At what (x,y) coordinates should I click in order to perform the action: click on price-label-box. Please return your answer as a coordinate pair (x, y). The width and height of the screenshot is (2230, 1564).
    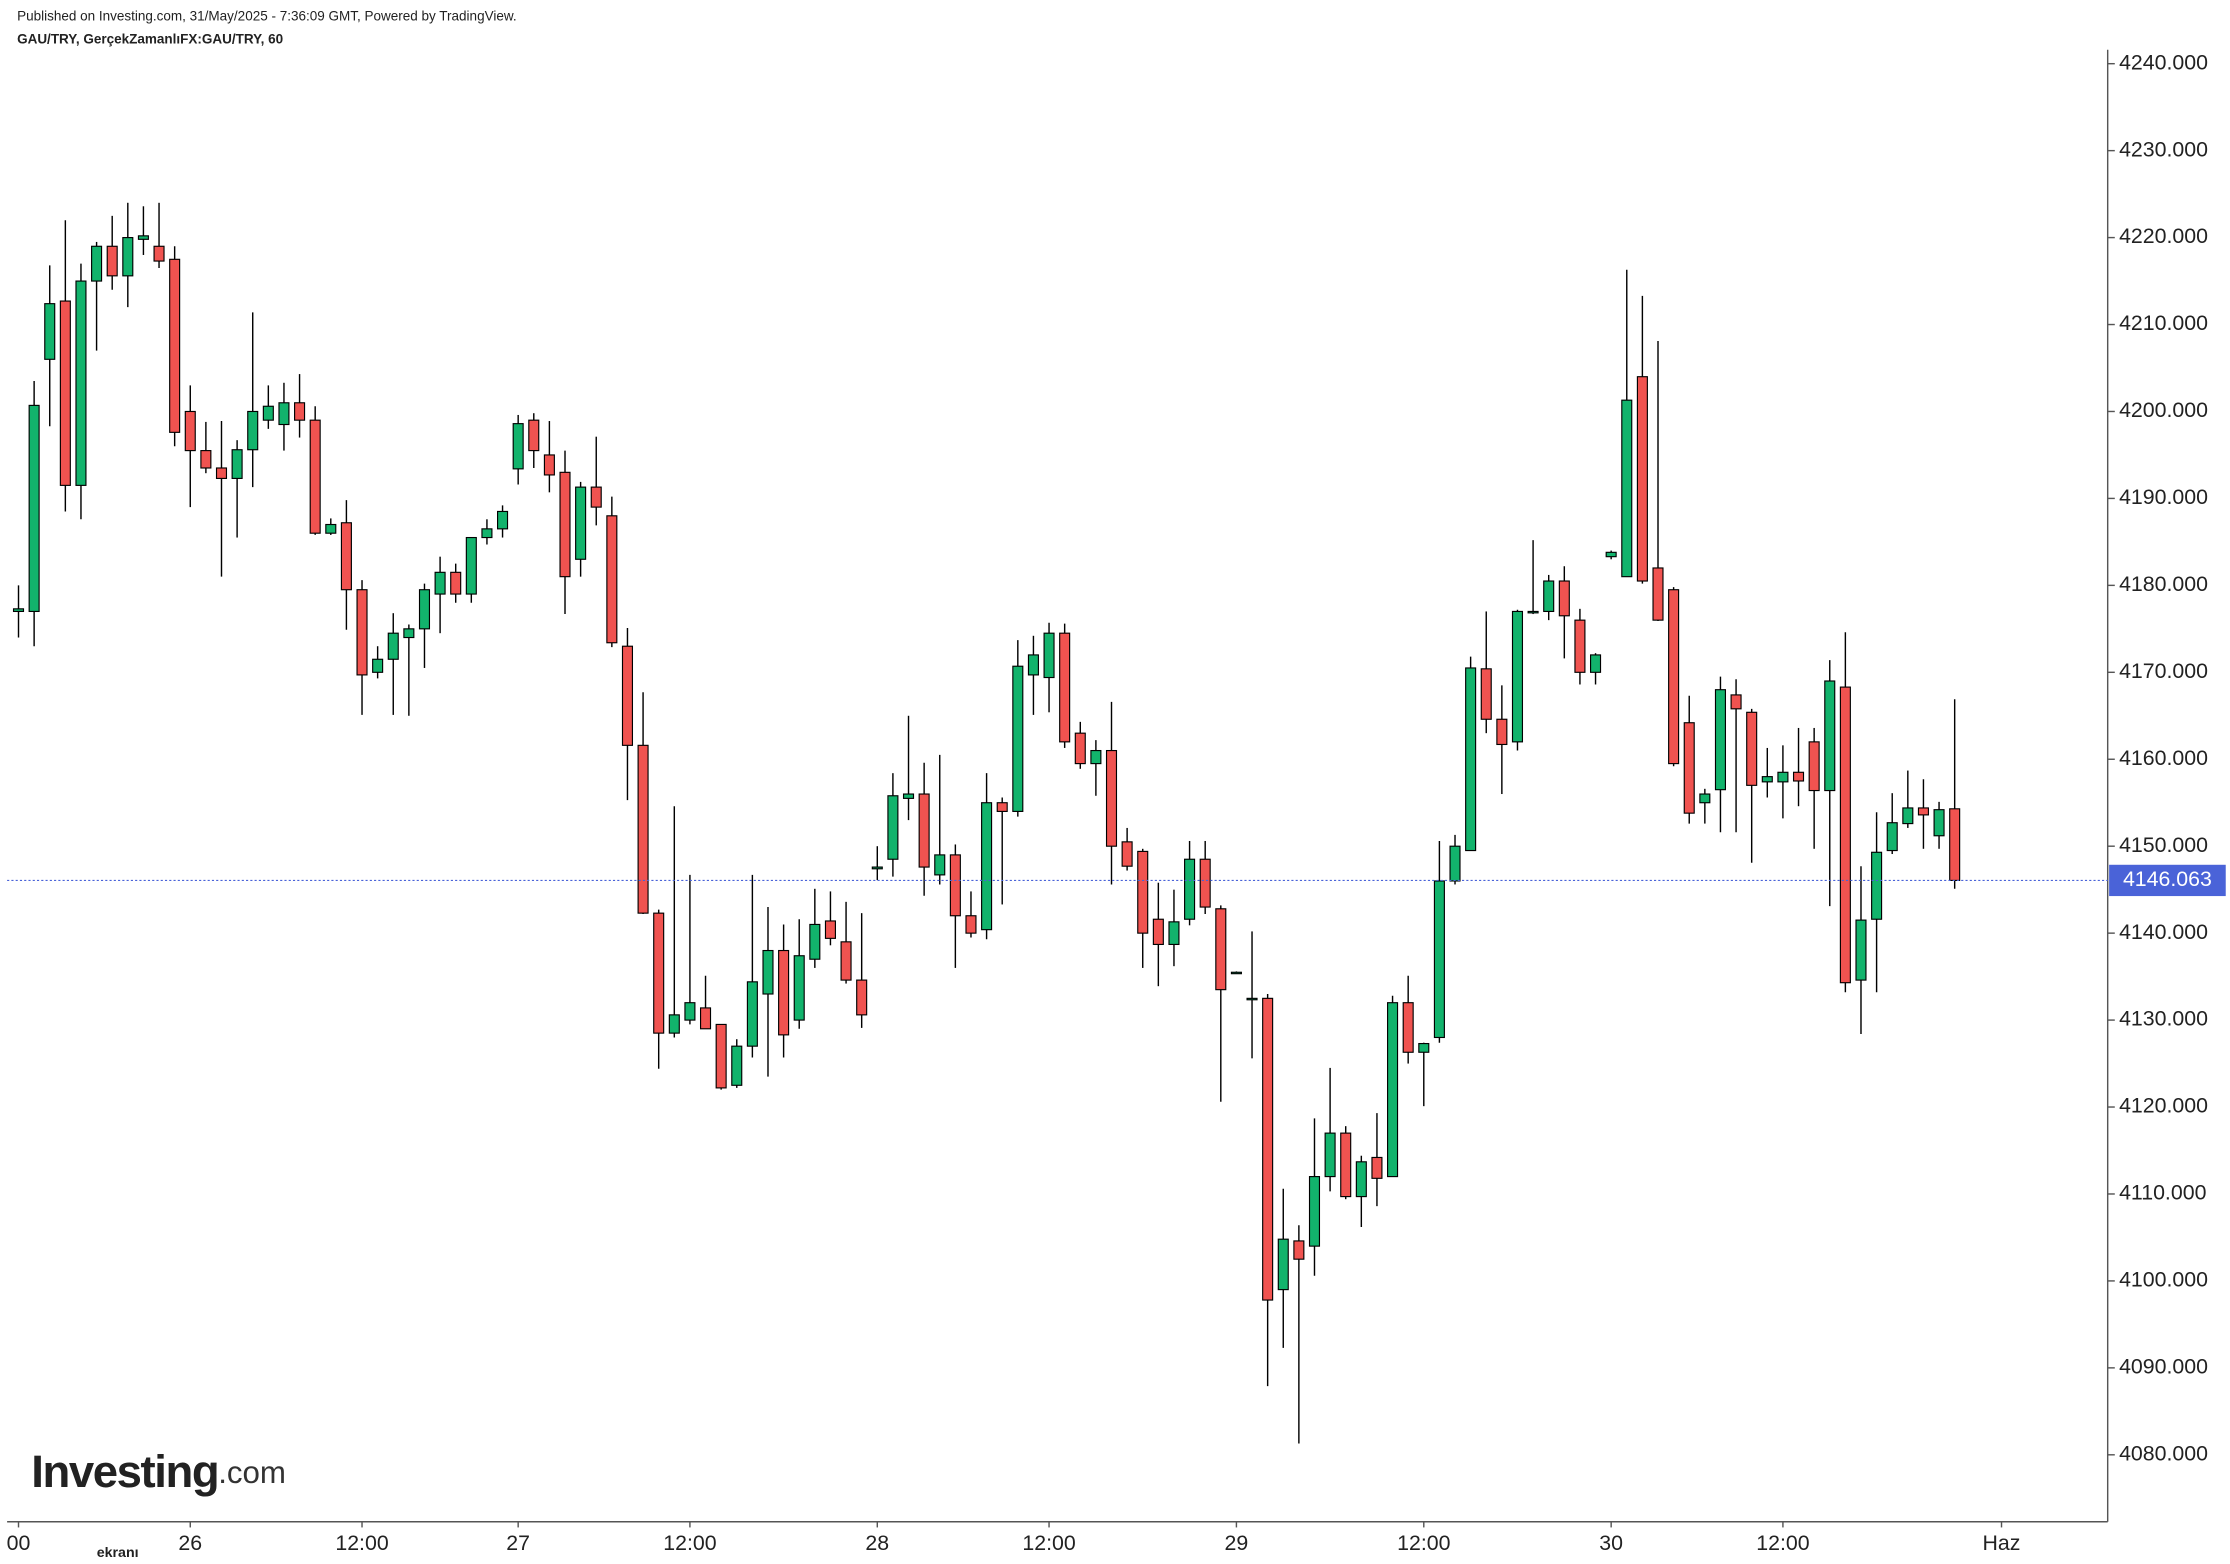
    Looking at the image, I should click on (2167, 880).